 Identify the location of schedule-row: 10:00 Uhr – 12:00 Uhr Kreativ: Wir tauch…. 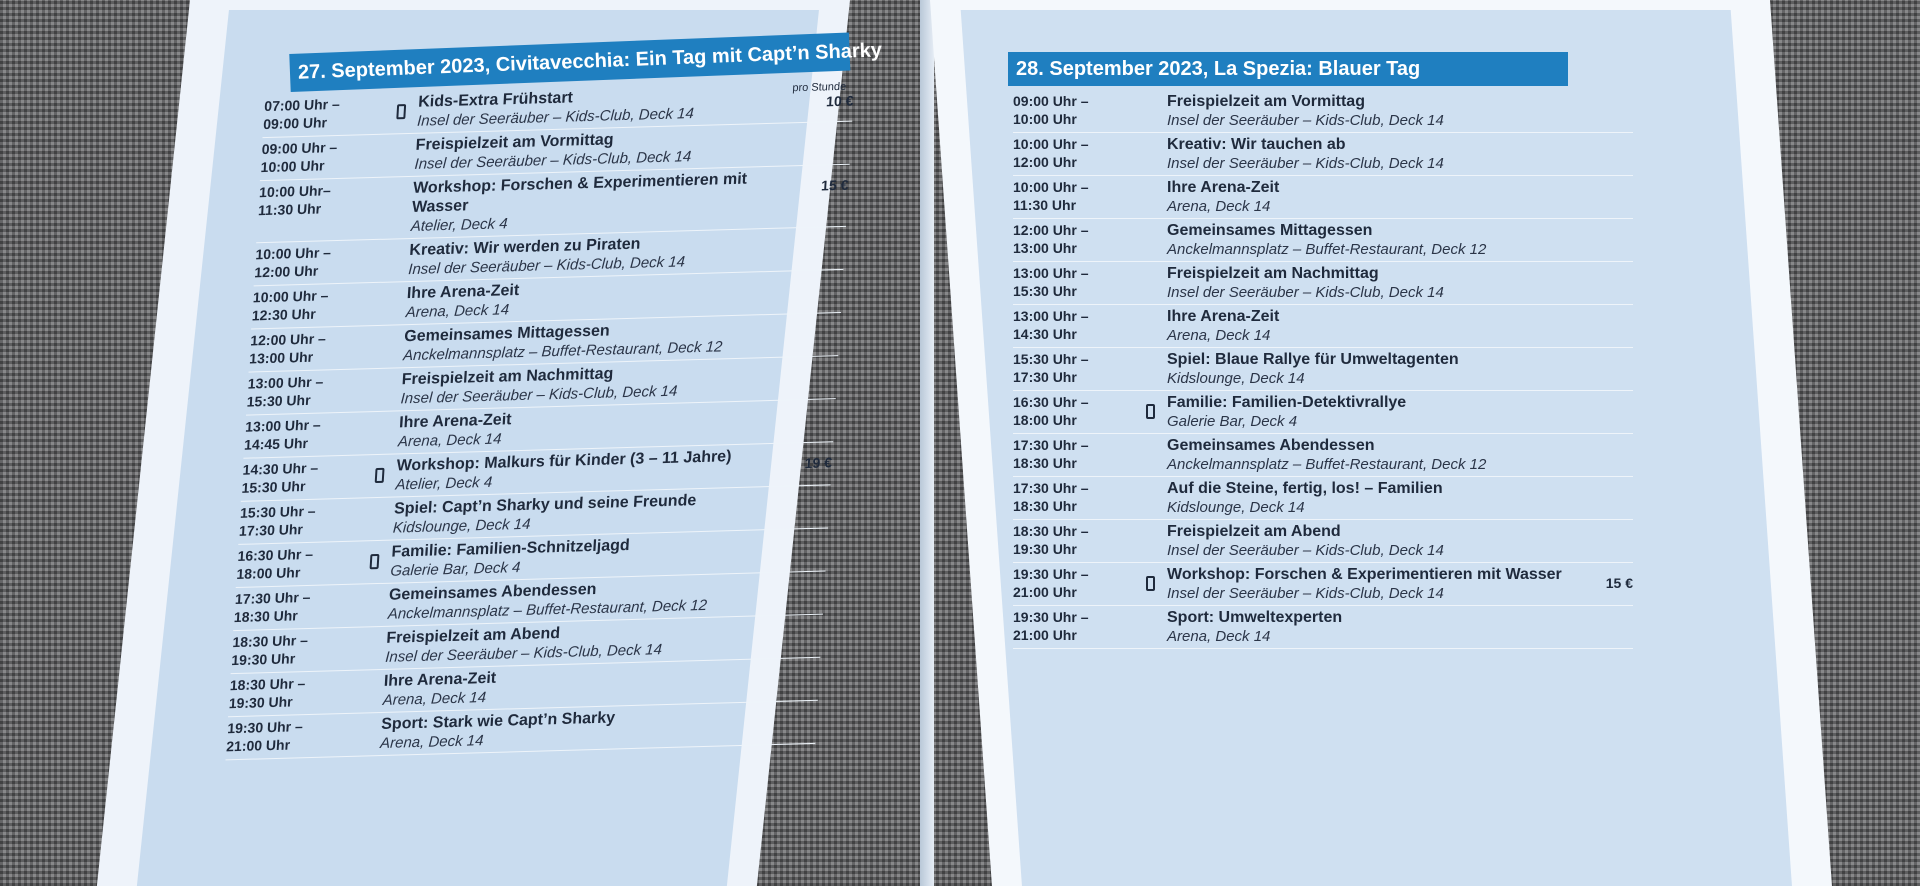
(1323, 154).